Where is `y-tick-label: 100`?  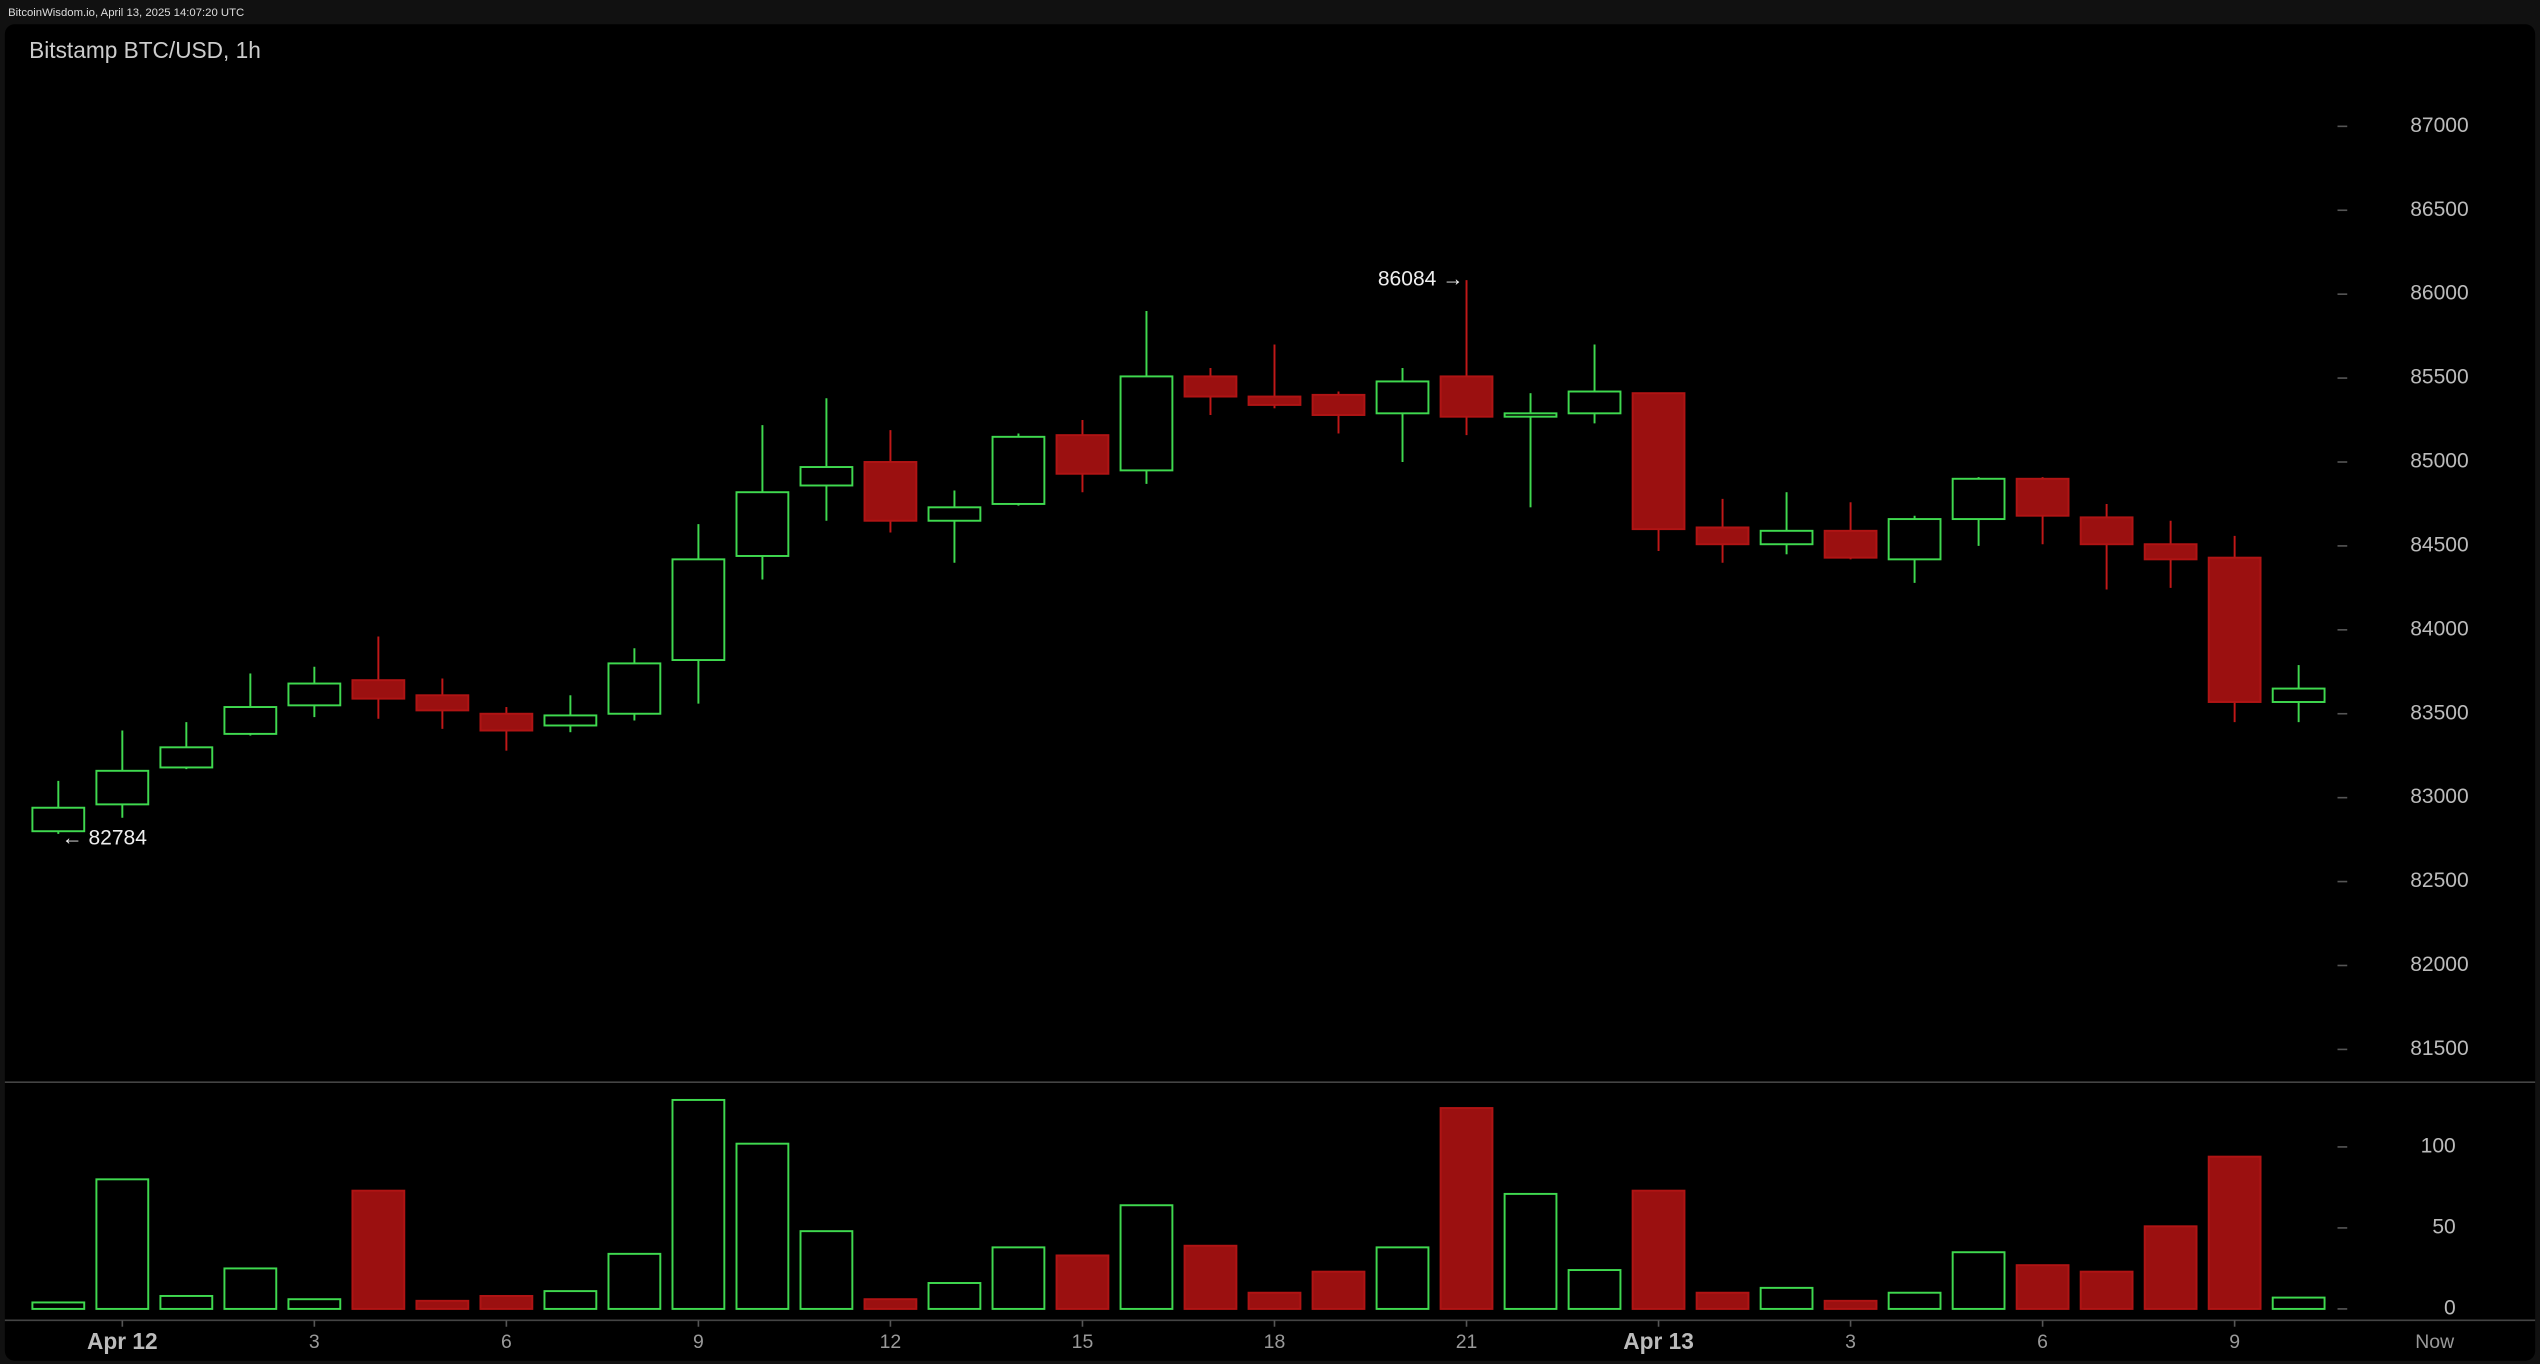
y-tick-label: 100 is located at coordinates (2438, 1145).